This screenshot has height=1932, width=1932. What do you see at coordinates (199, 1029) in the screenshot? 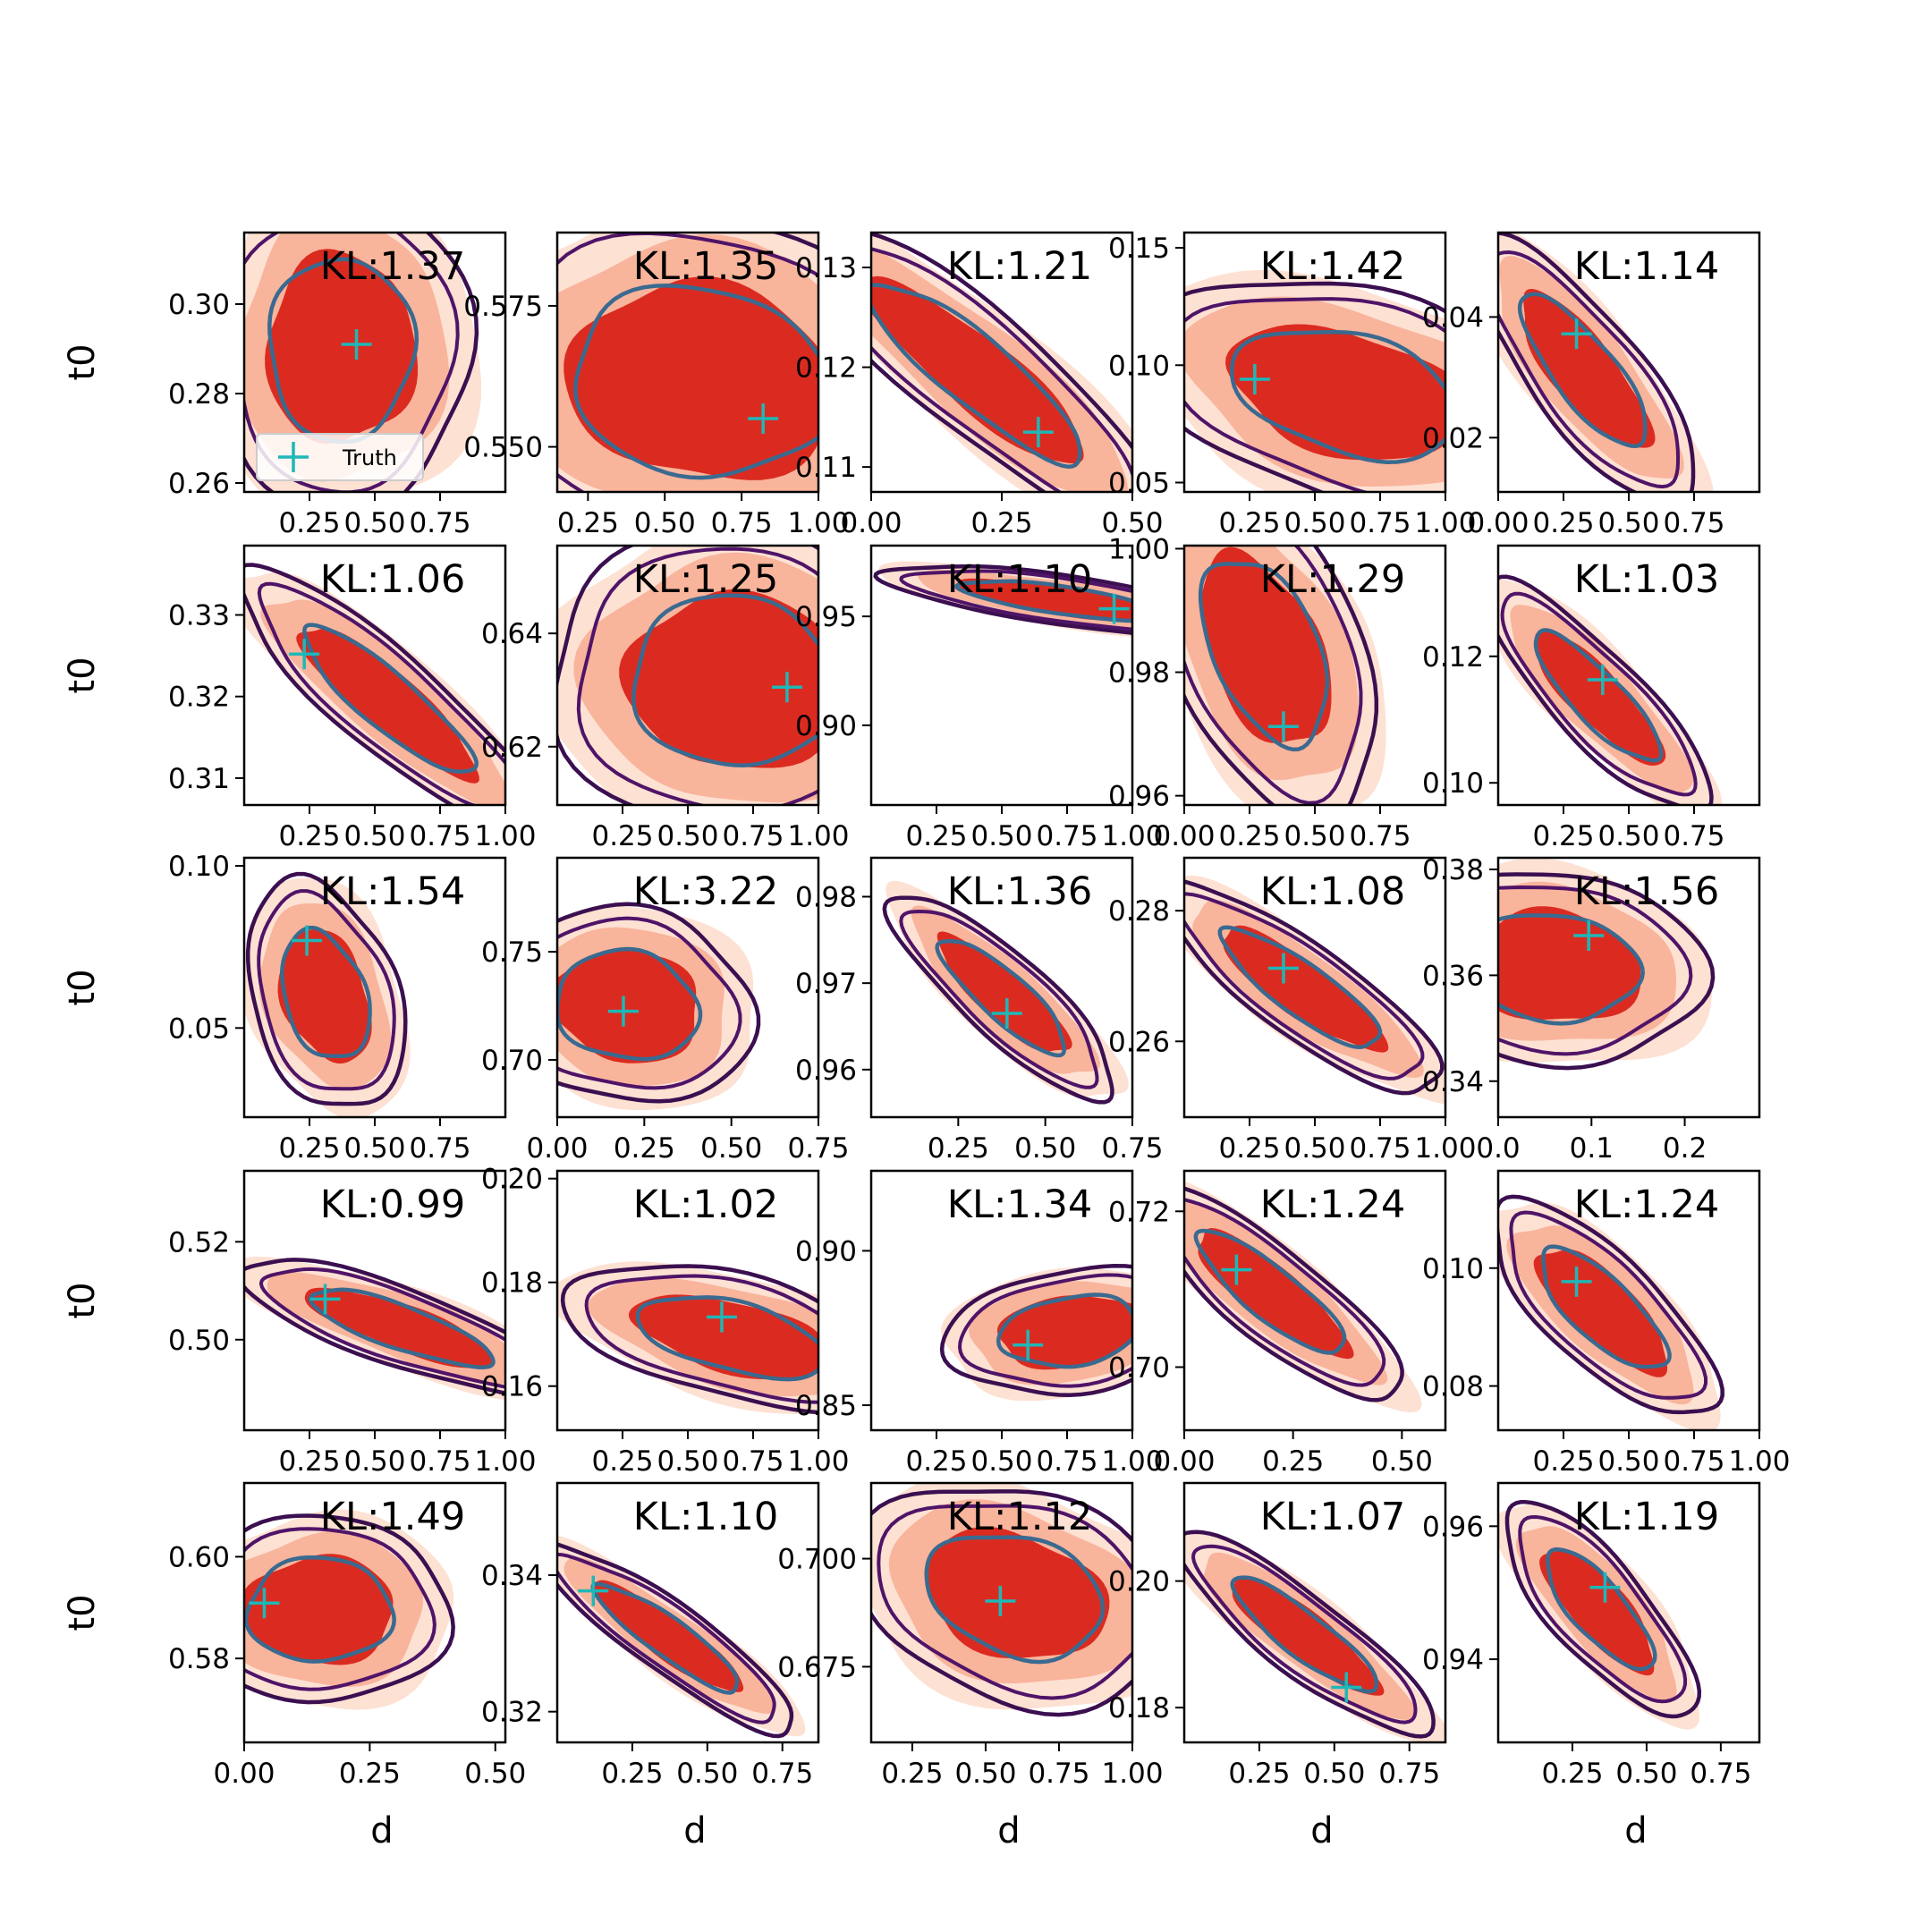
I see `y-tick-label: 0.05` at bounding box center [199, 1029].